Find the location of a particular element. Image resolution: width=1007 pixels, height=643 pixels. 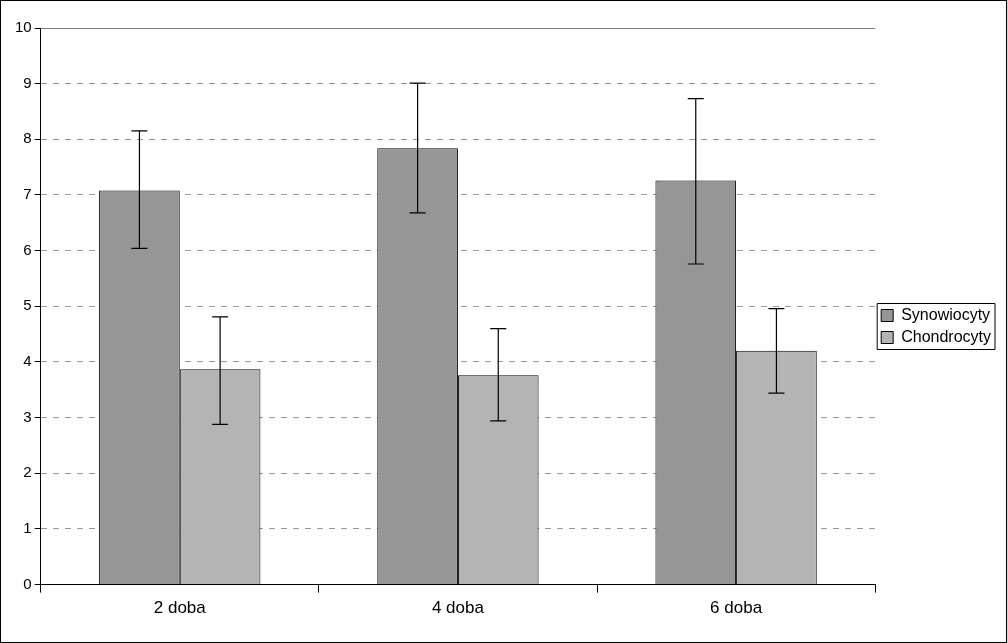

y-tick-label: 7 is located at coordinates (27, 194).